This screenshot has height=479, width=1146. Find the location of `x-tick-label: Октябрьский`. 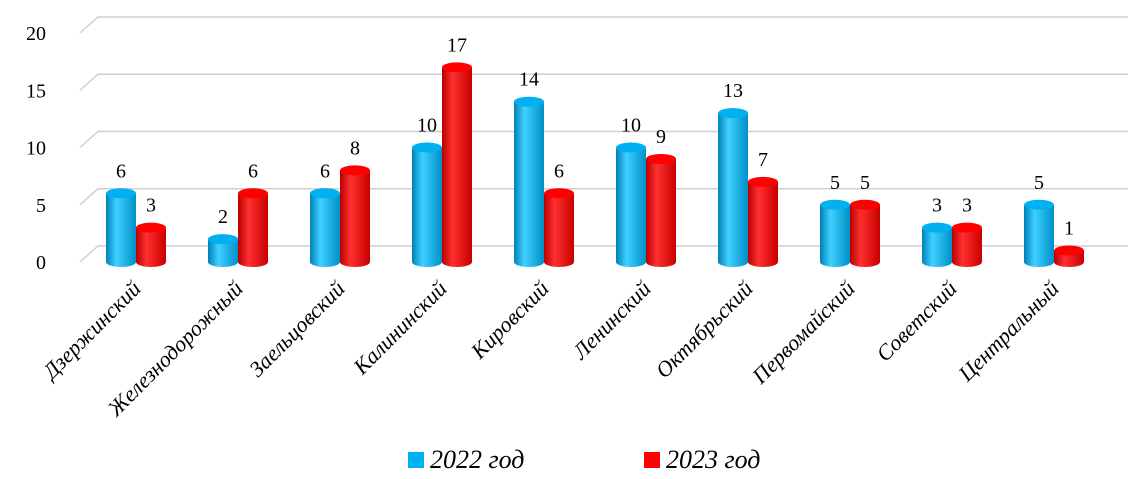

x-tick-label: Октябрьский is located at coordinates (703, 329).